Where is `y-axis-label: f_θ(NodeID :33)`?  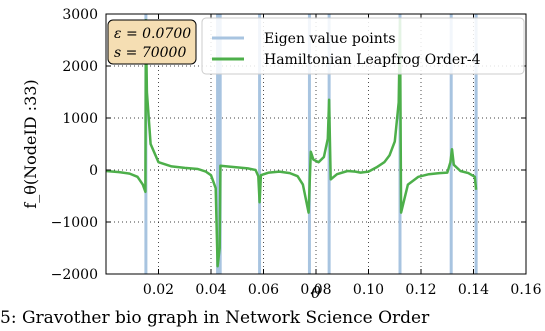 y-axis-label: f_θ(NodeID :33) is located at coordinates (30, 143).